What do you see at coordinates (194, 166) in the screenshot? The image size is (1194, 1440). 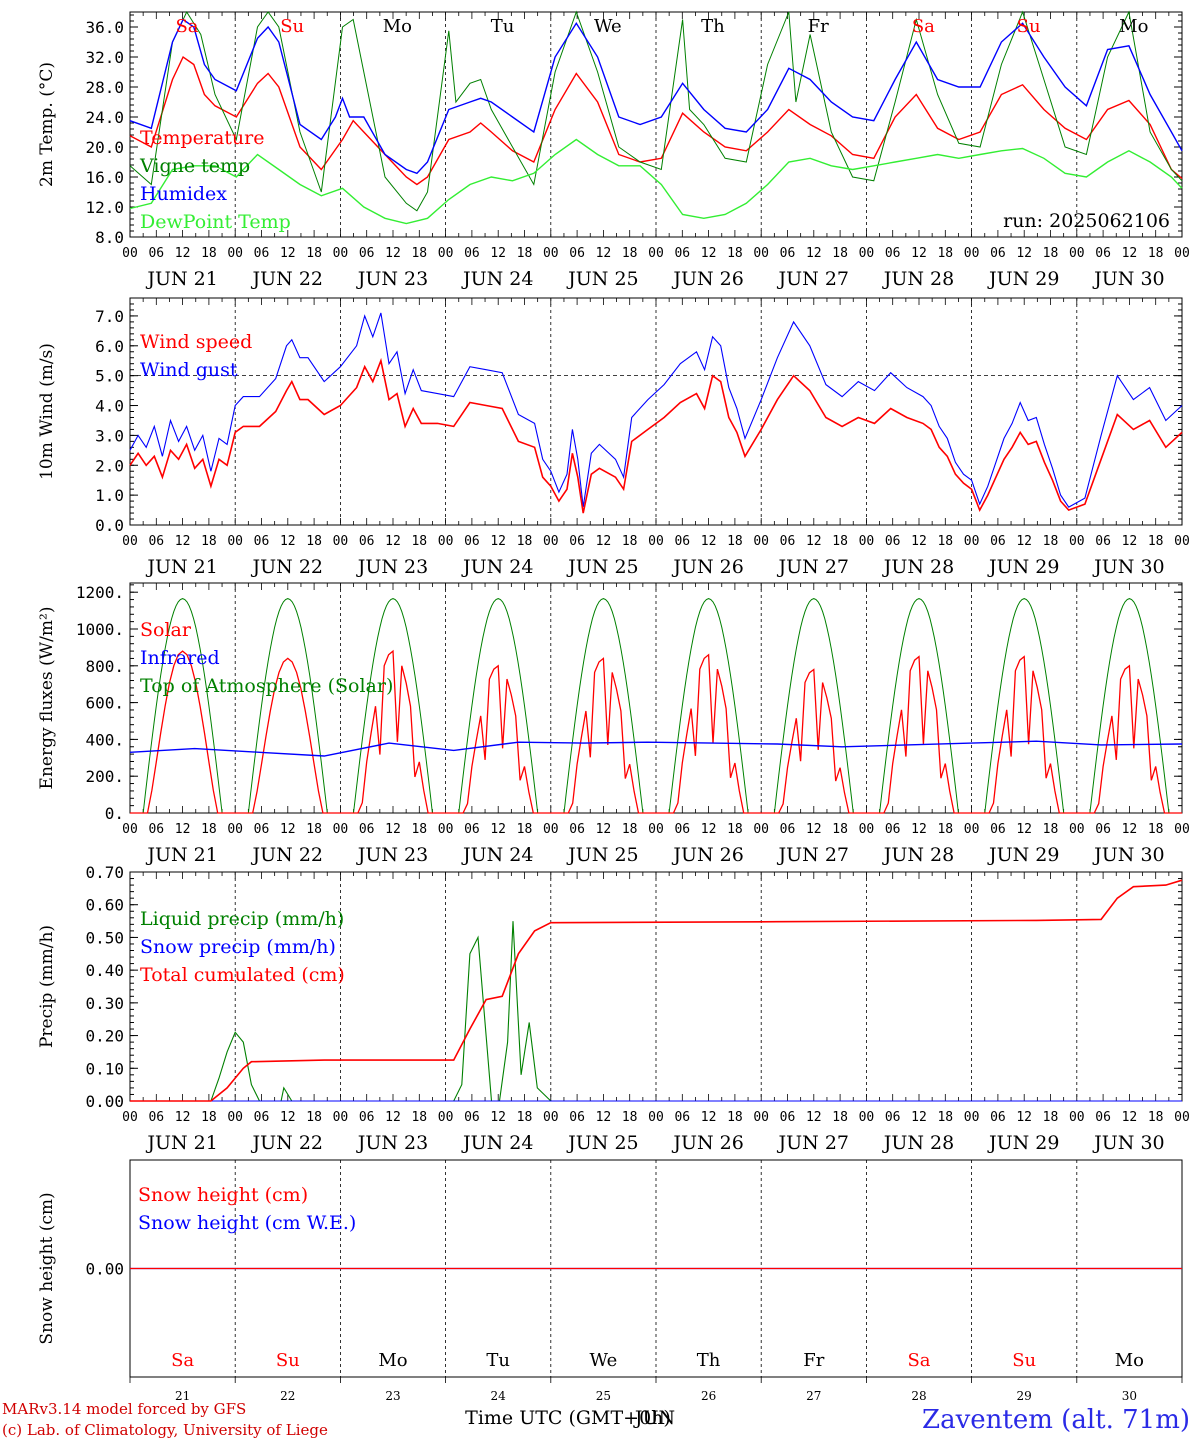 I see `legend-entry: Vigne temp` at bounding box center [194, 166].